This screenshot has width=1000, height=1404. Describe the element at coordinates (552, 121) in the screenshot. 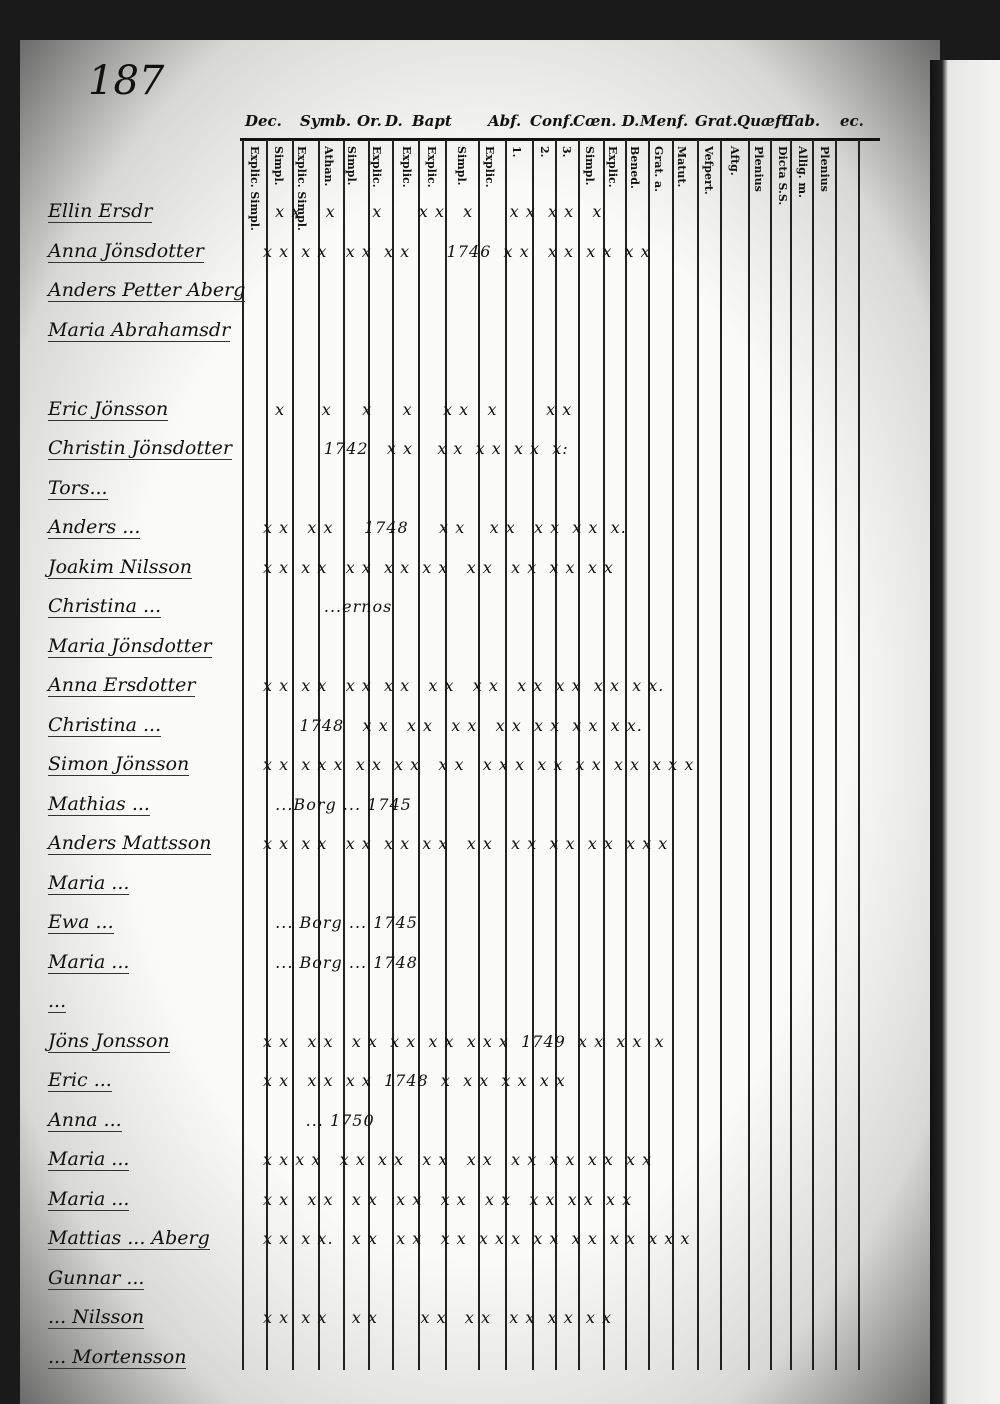

I see `column-group-header: Conf.` at that location.